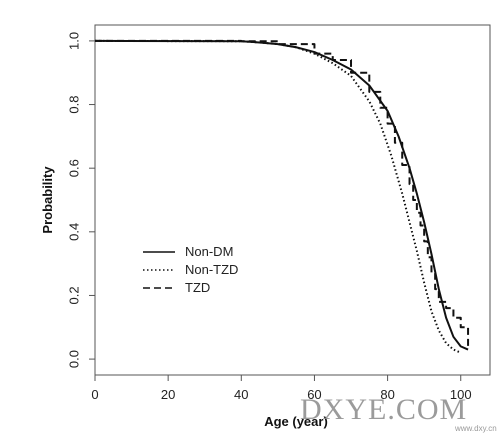 This screenshot has height=441, width=503. What do you see at coordinates (296, 421) in the screenshot?
I see `x-axis-title: Age (year)` at bounding box center [296, 421].